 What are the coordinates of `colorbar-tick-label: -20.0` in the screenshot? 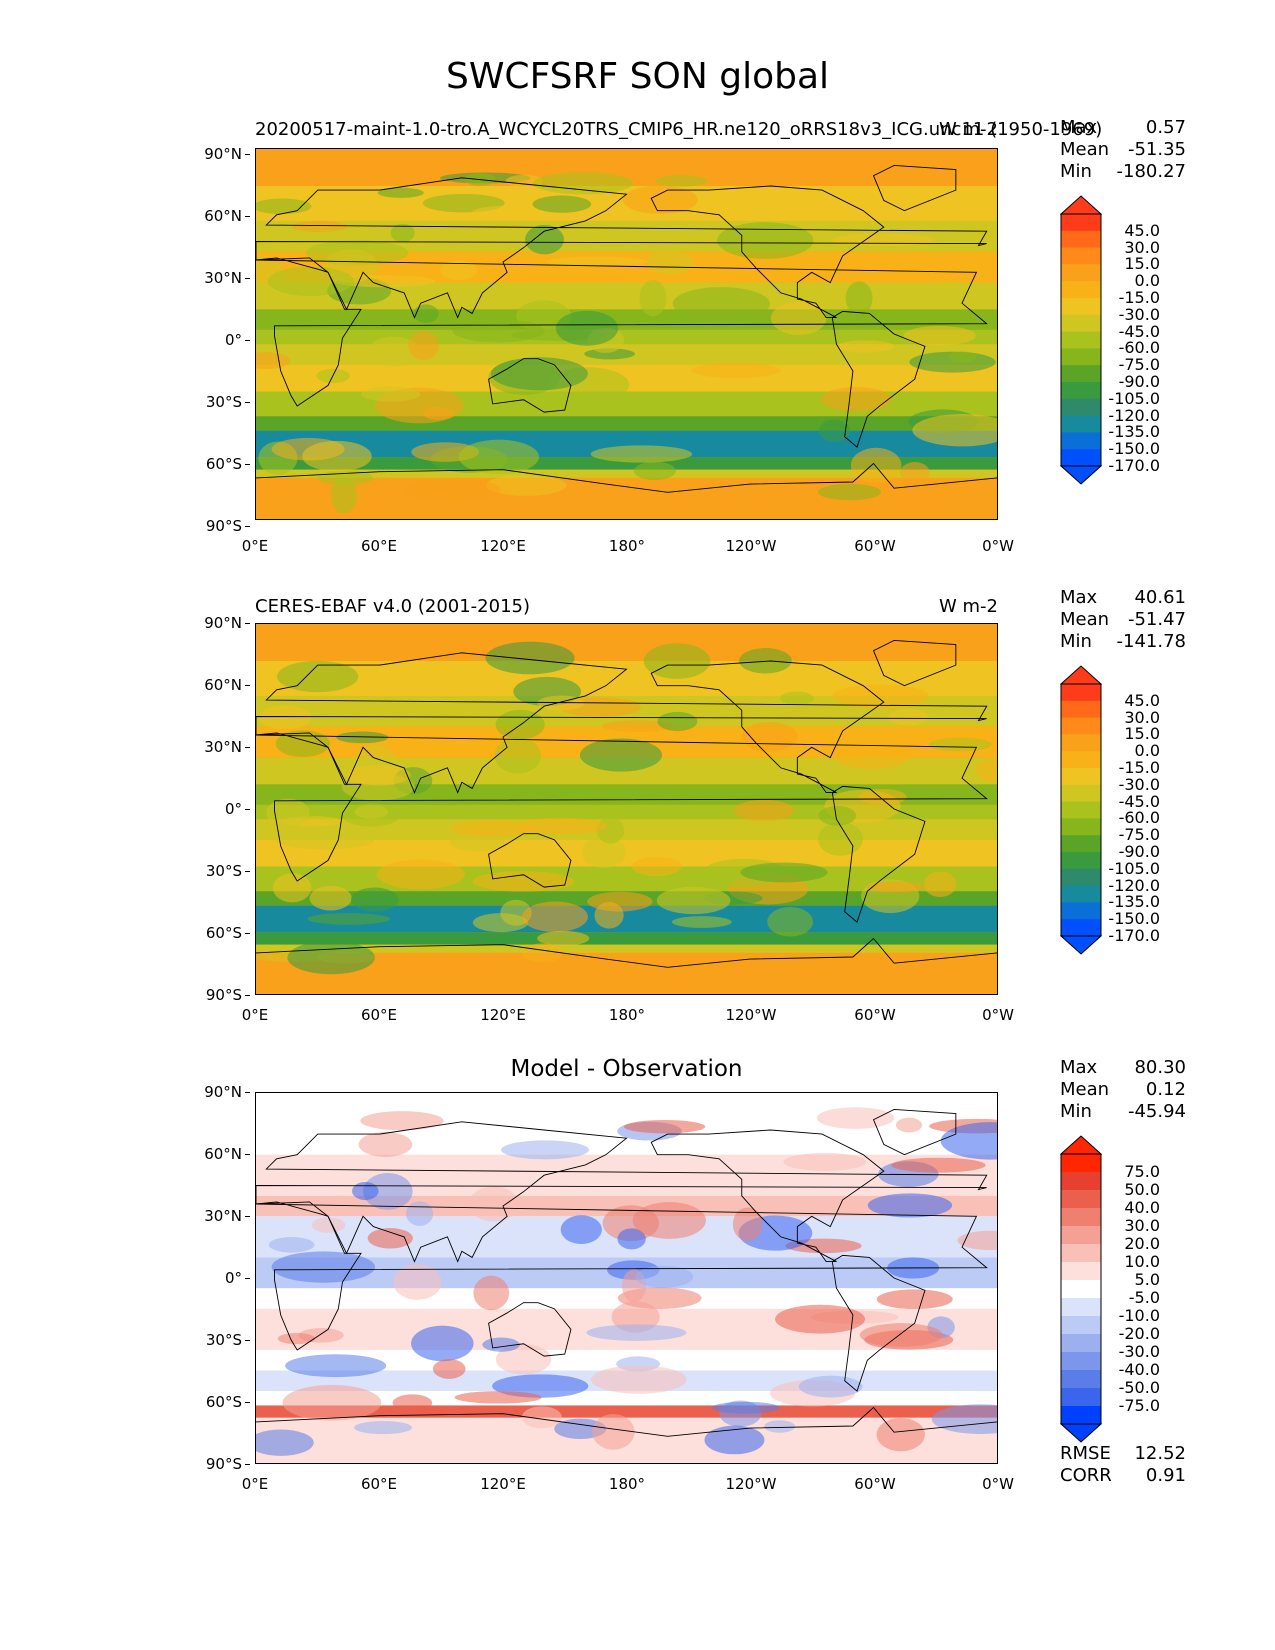 It's located at (1139, 1333).